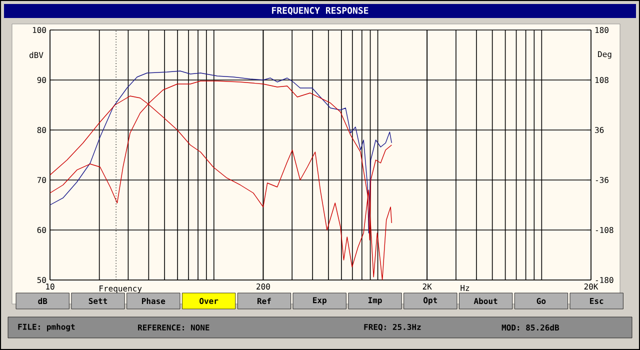 Image resolution: width=640 pixels, height=350 pixels. Describe the element at coordinates (599, 130) in the screenshot. I see `y2-tick-label: 36` at that location.